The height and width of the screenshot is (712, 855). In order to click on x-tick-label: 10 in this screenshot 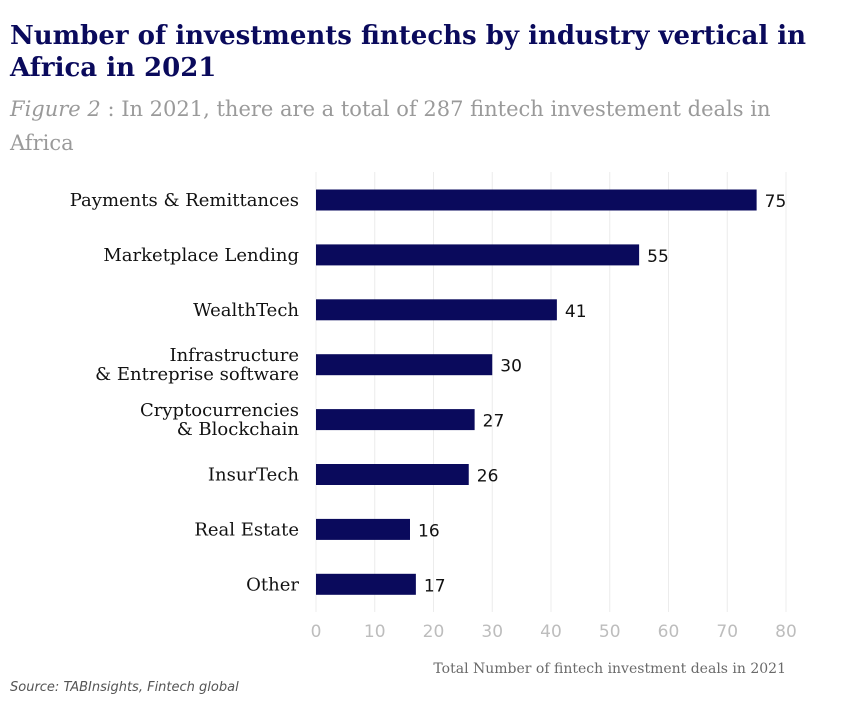, I will do `click(375, 632)`.